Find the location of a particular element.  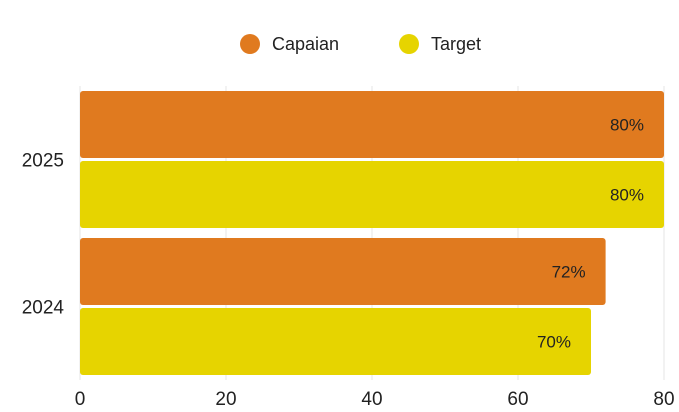

data-label-target-2025: 80% is located at coordinates (627, 195).